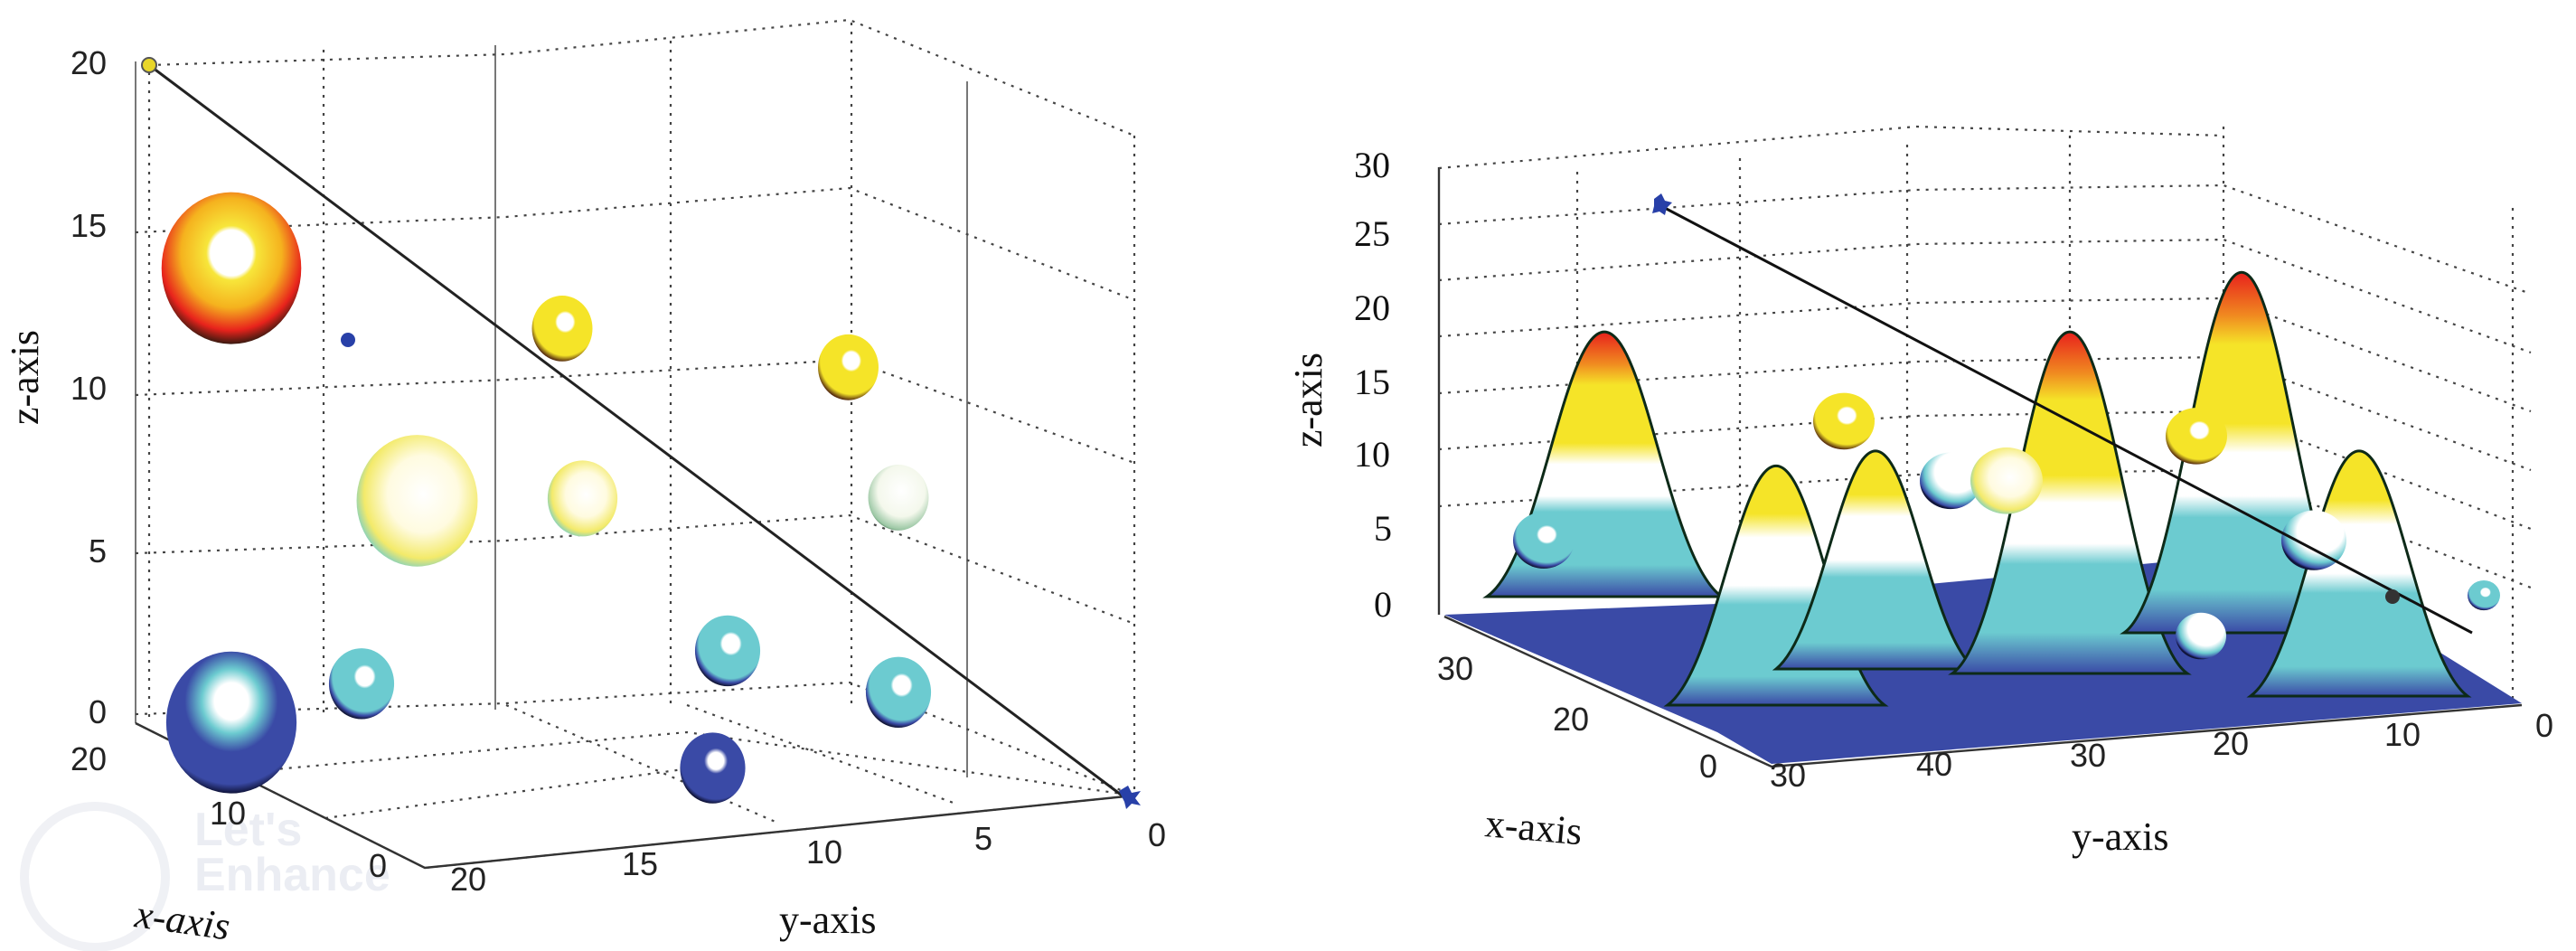 This screenshot has width=2576, height=951. I want to click on right-z-ticks: 30 25 20 15 10 5 0, so click(1373, 385).